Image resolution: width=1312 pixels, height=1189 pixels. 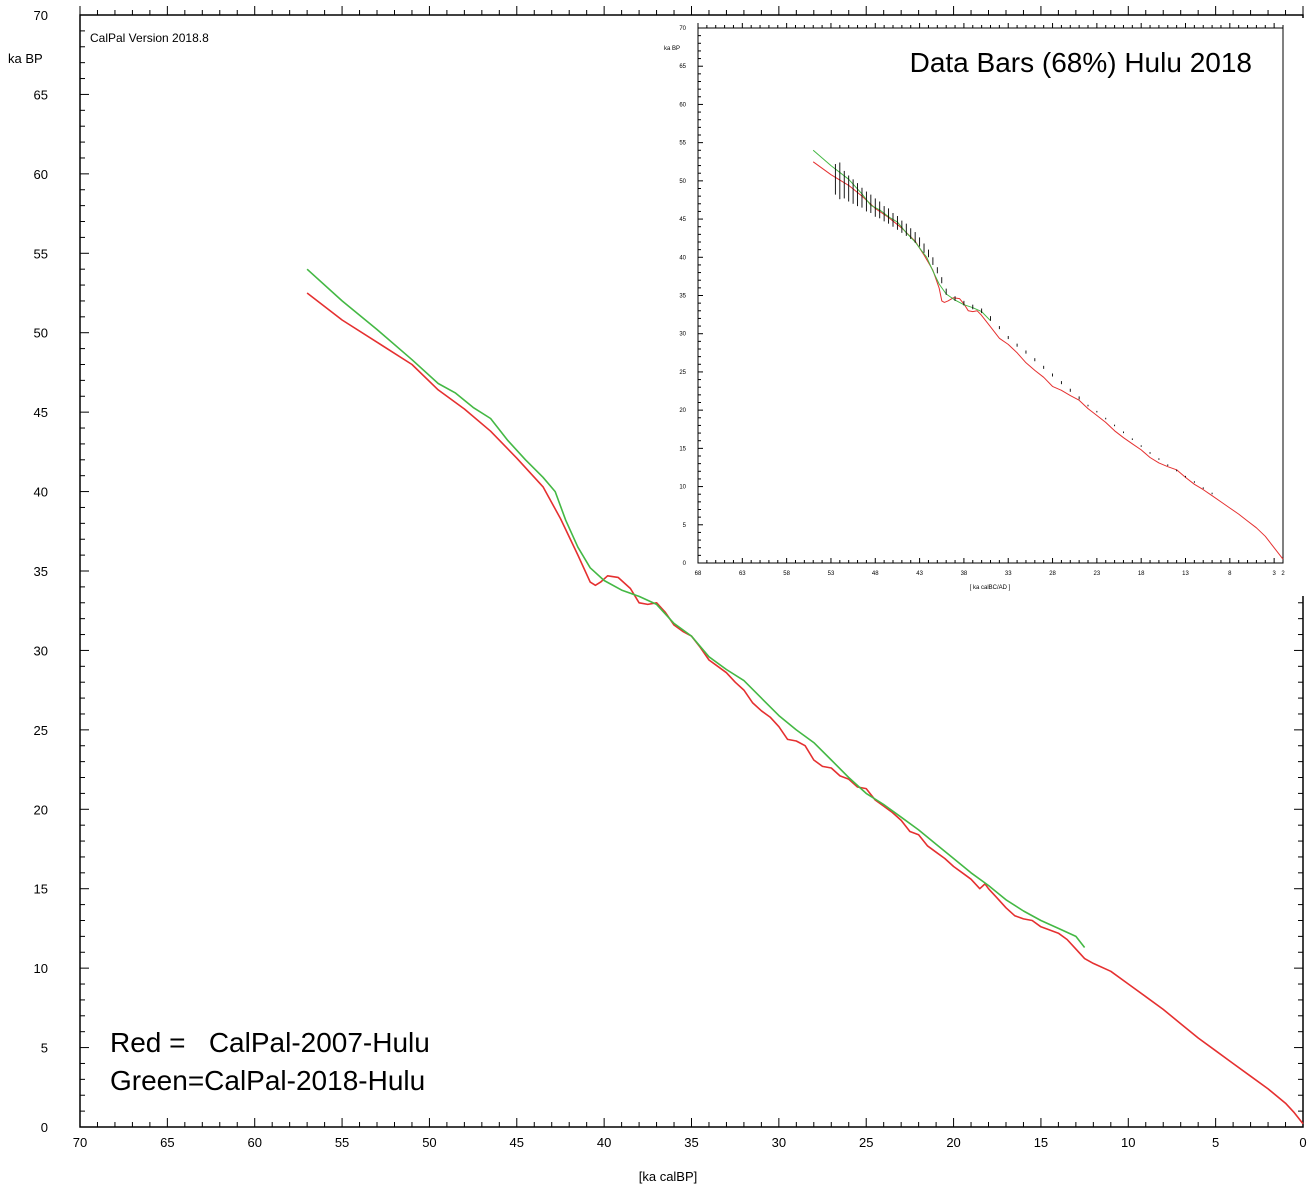 I want to click on x-tick-label: 8, so click(x=1230, y=574).